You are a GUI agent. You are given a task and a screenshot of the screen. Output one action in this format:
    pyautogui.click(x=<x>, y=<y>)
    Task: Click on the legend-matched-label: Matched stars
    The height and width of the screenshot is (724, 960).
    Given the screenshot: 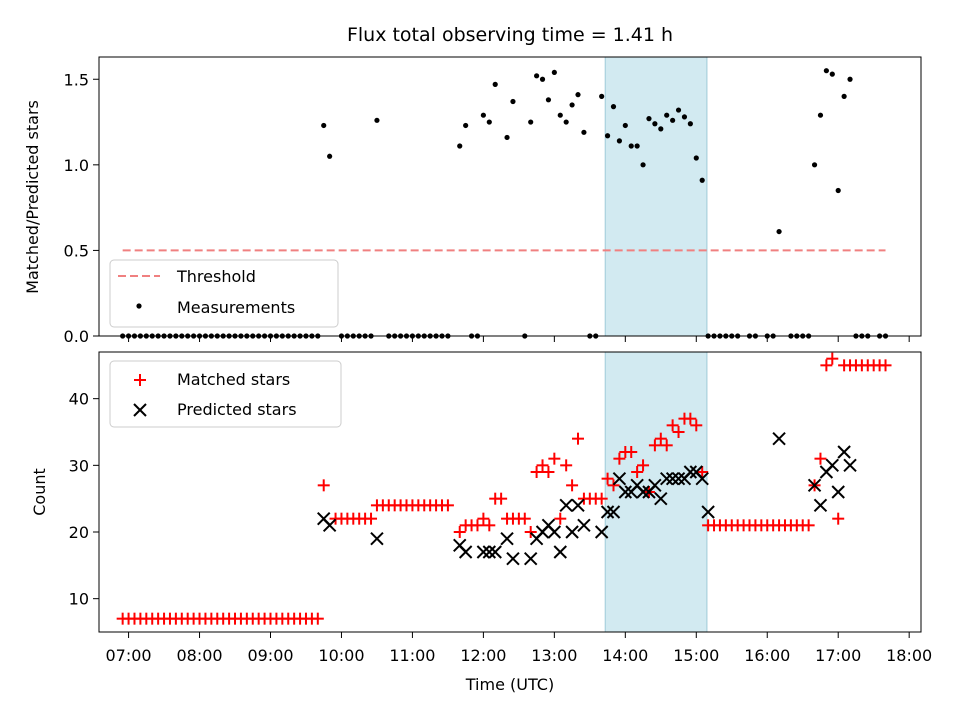 What is the action you would take?
    pyautogui.click(x=233, y=379)
    